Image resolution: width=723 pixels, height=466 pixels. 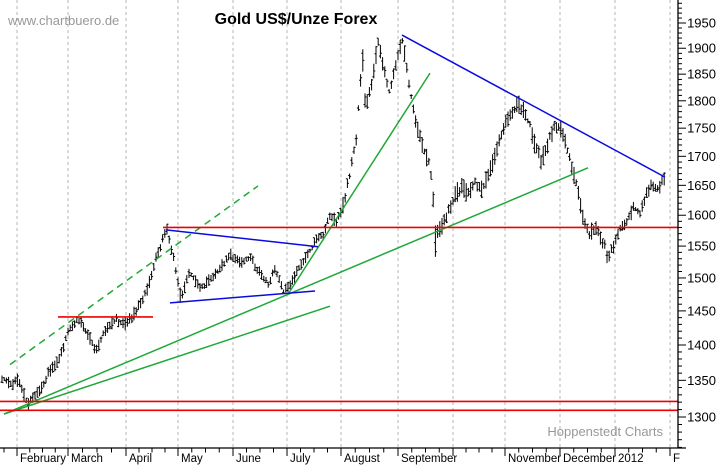 What do you see at coordinates (701, 277) in the screenshot?
I see `y-axis-price-label: 1500` at bounding box center [701, 277].